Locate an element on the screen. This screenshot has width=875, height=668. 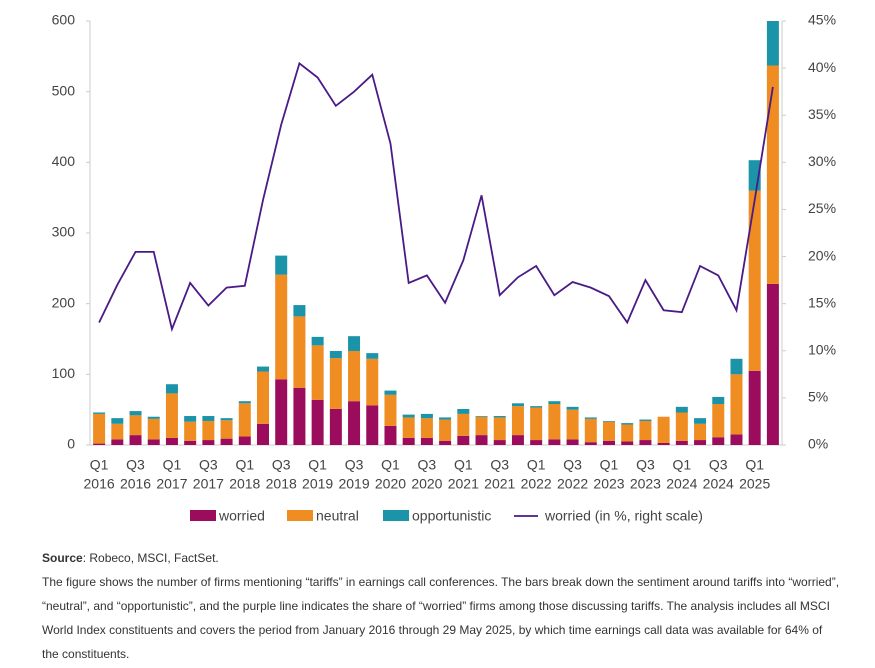
legend-label: worried is located at coordinates (241, 516).